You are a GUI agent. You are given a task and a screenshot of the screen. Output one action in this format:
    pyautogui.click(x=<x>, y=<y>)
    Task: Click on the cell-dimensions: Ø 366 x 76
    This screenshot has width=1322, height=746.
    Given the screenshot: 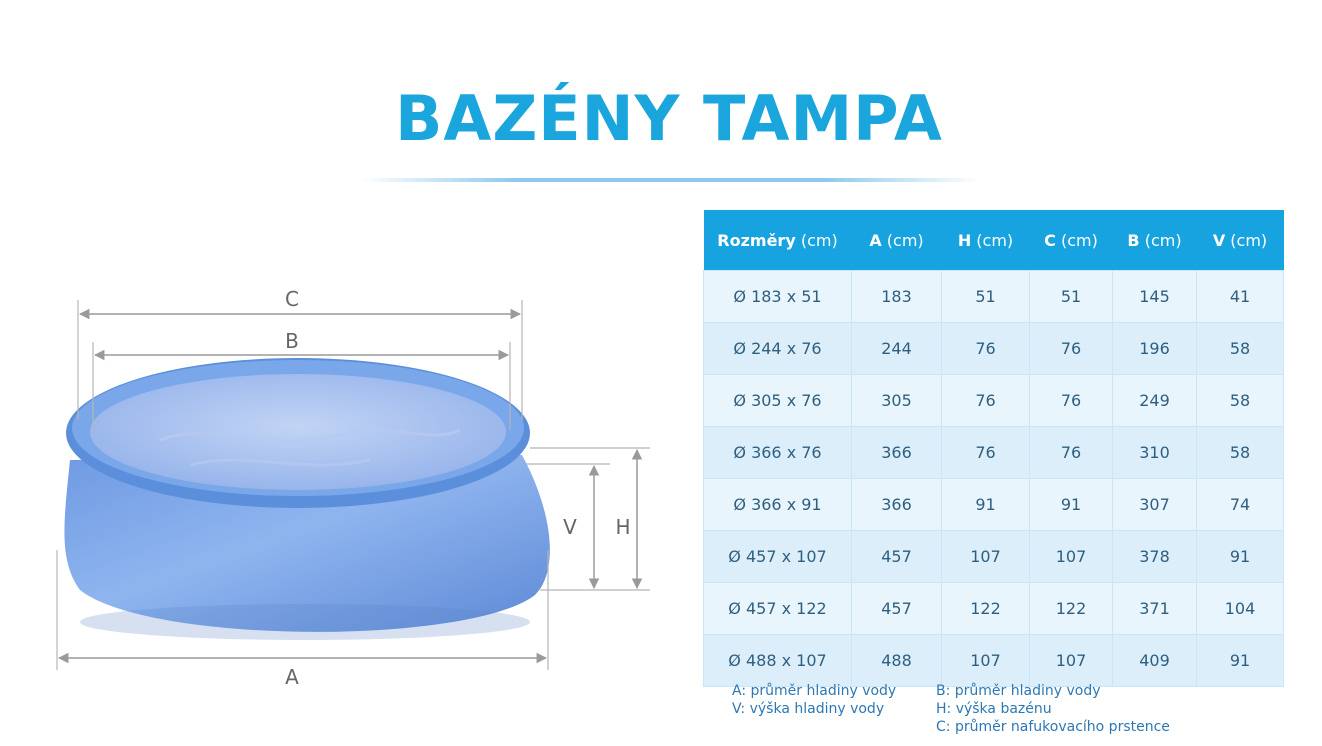 What is the action you would take?
    pyautogui.click(x=777, y=452)
    